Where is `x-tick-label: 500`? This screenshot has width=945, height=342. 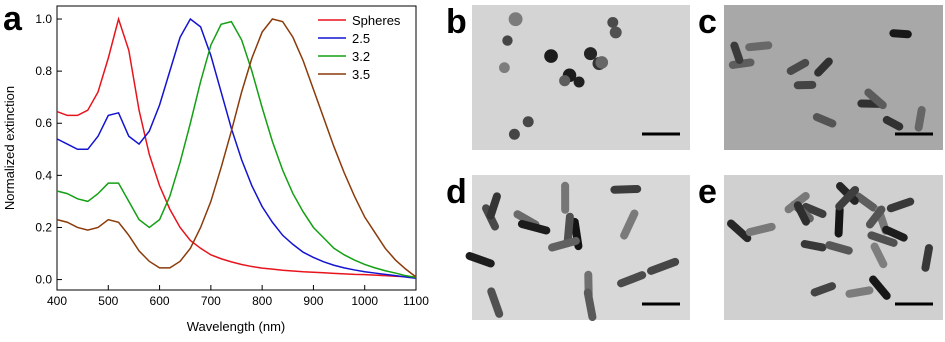
x-tick-label: 500 is located at coordinates (108, 301).